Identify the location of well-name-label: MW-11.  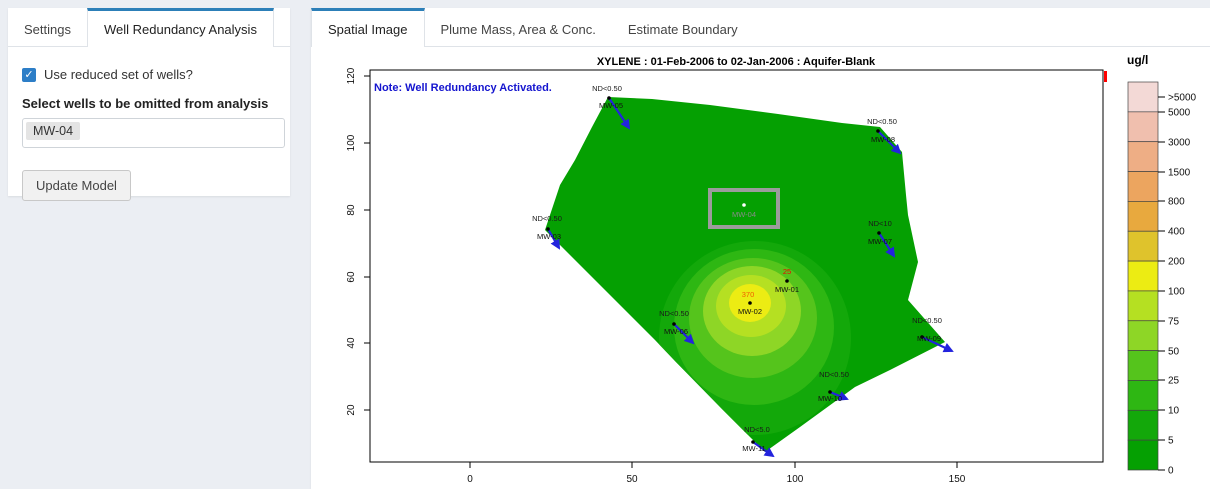
(753, 448).